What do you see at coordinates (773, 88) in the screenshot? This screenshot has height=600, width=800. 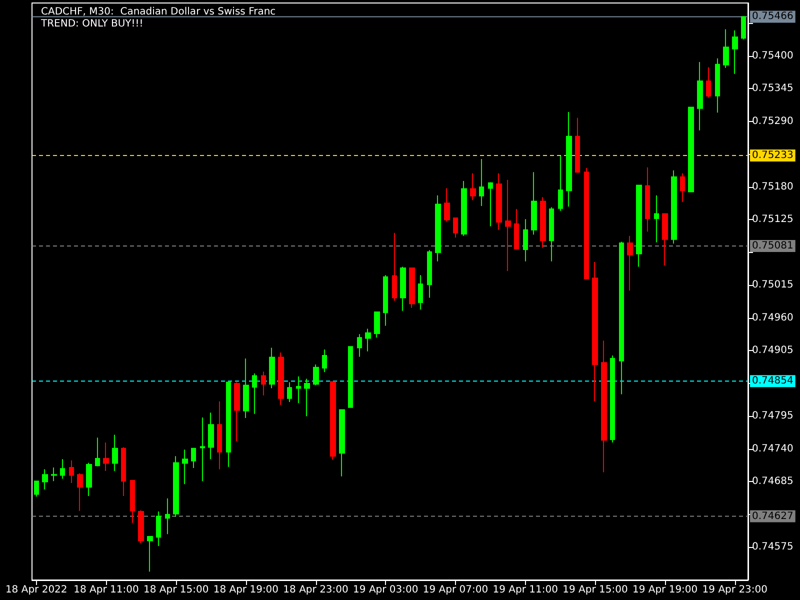 I see `y-tick-label: 0.75345` at bounding box center [773, 88].